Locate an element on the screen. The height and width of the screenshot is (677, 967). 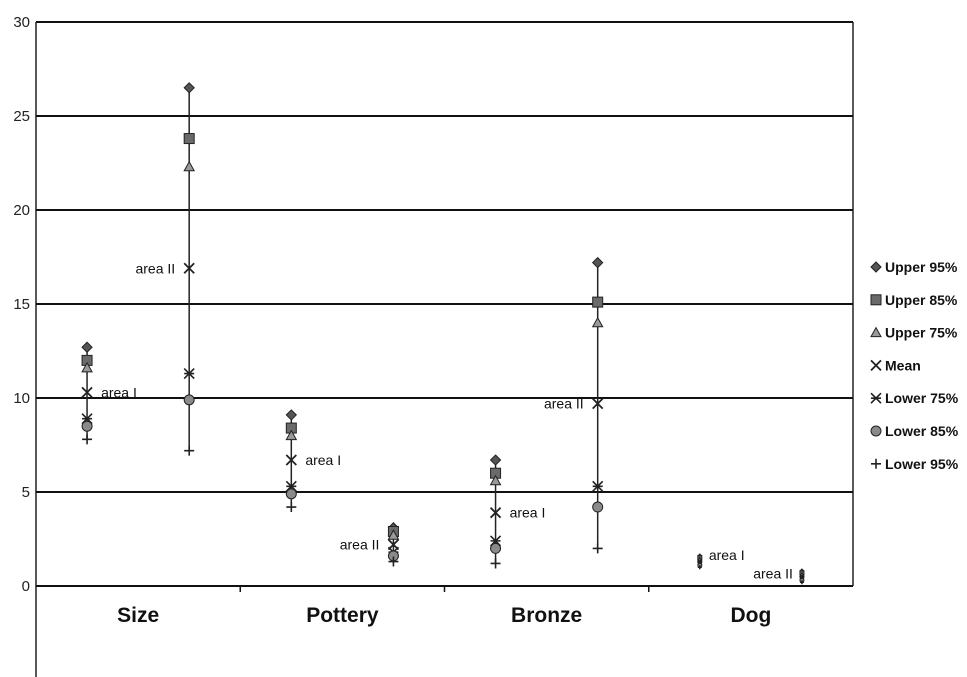
y-tick-label: 30 is located at coordinates (21, 22).